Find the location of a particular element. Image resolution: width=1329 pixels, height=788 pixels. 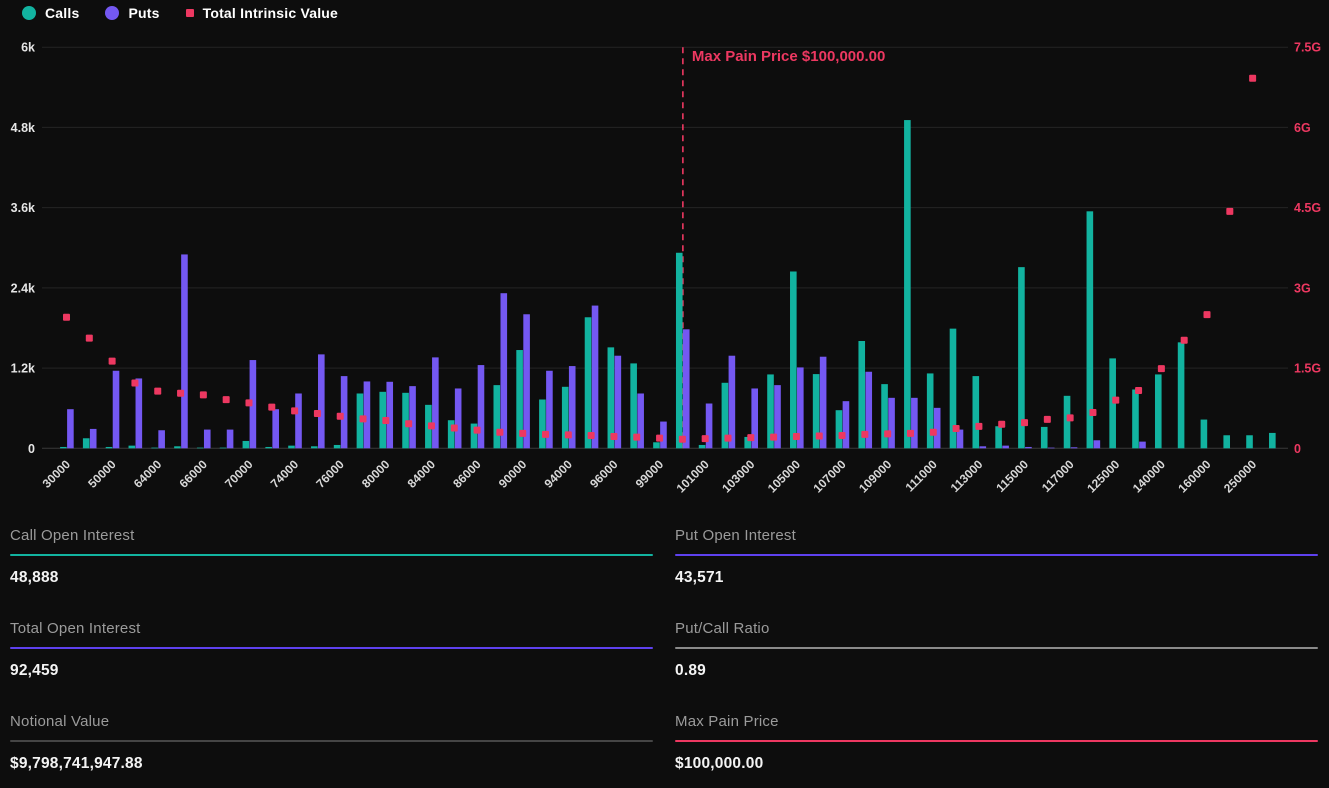

stat-label: Max Pain Price is located at coordinates (727, 721).